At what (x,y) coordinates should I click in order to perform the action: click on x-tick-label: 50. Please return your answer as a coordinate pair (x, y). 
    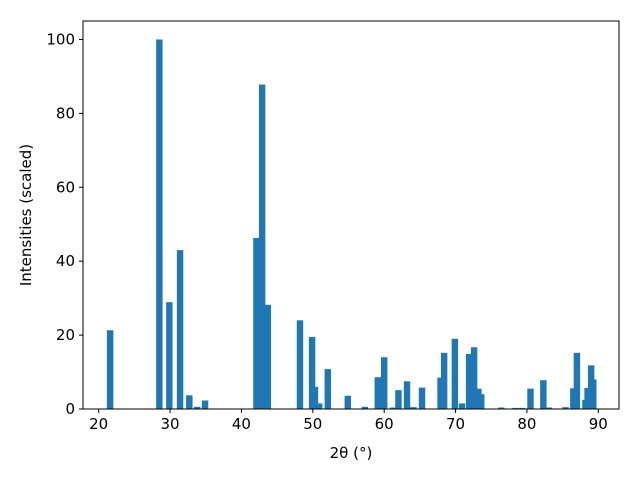
    Looking at the image, I should click on (312, 424).